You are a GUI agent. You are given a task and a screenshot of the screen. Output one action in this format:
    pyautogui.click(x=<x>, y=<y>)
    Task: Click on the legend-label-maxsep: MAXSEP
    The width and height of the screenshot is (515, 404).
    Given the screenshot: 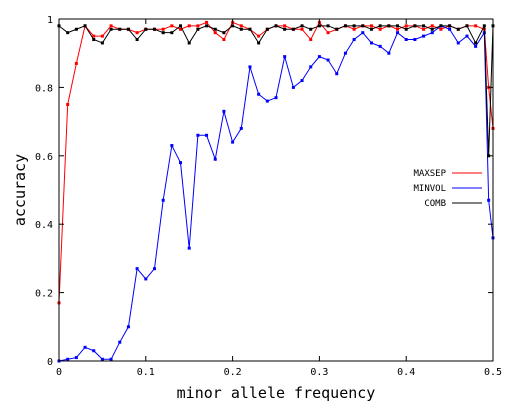 What is the action you would take?
    pyautogui.click(x=429, y=174)
    